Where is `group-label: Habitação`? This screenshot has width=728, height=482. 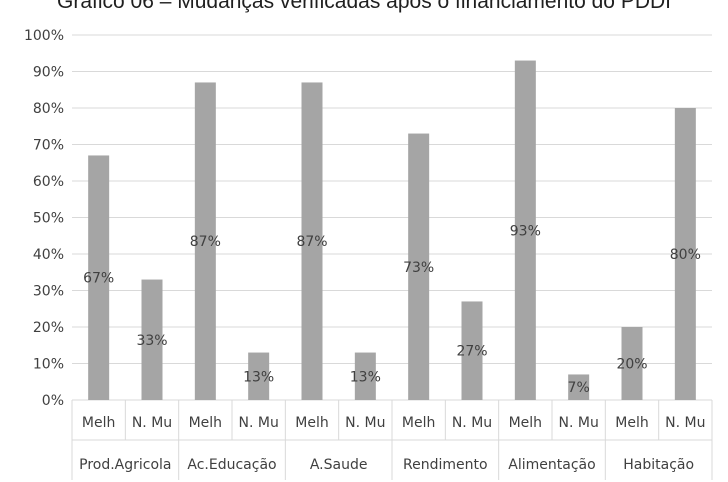 group-label: Habitação is located at coordinates (658, 465).